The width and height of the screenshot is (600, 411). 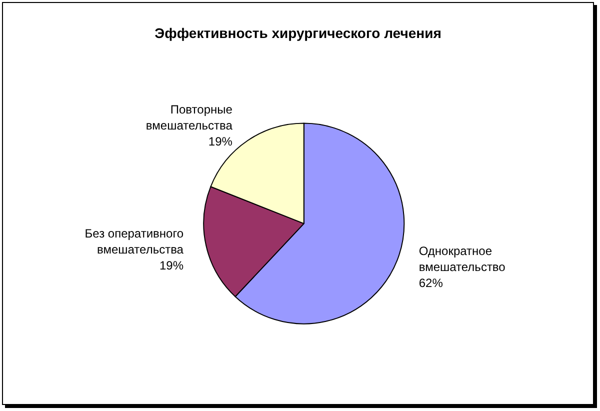 What do you see at coordinates (462, 259) in the screenshot?
I see `slice-label: Однократное вмешательство` at bounding box center [462, 259].